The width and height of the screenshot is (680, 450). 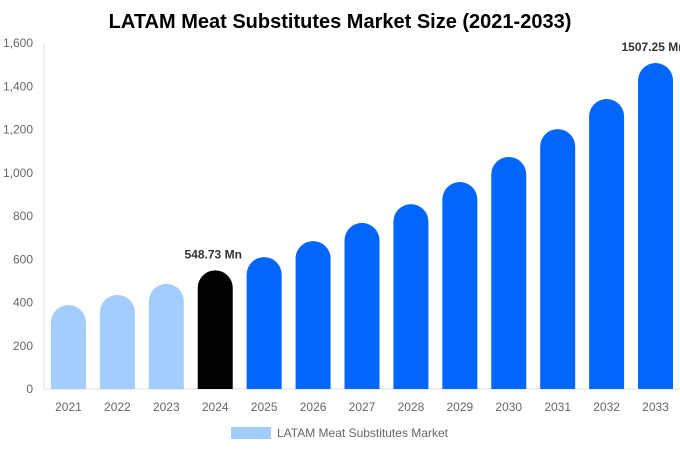 What do you see at coordinates (68, 347) in the screenshot?
I see `bar-2021` at bounding box center [68, 347].